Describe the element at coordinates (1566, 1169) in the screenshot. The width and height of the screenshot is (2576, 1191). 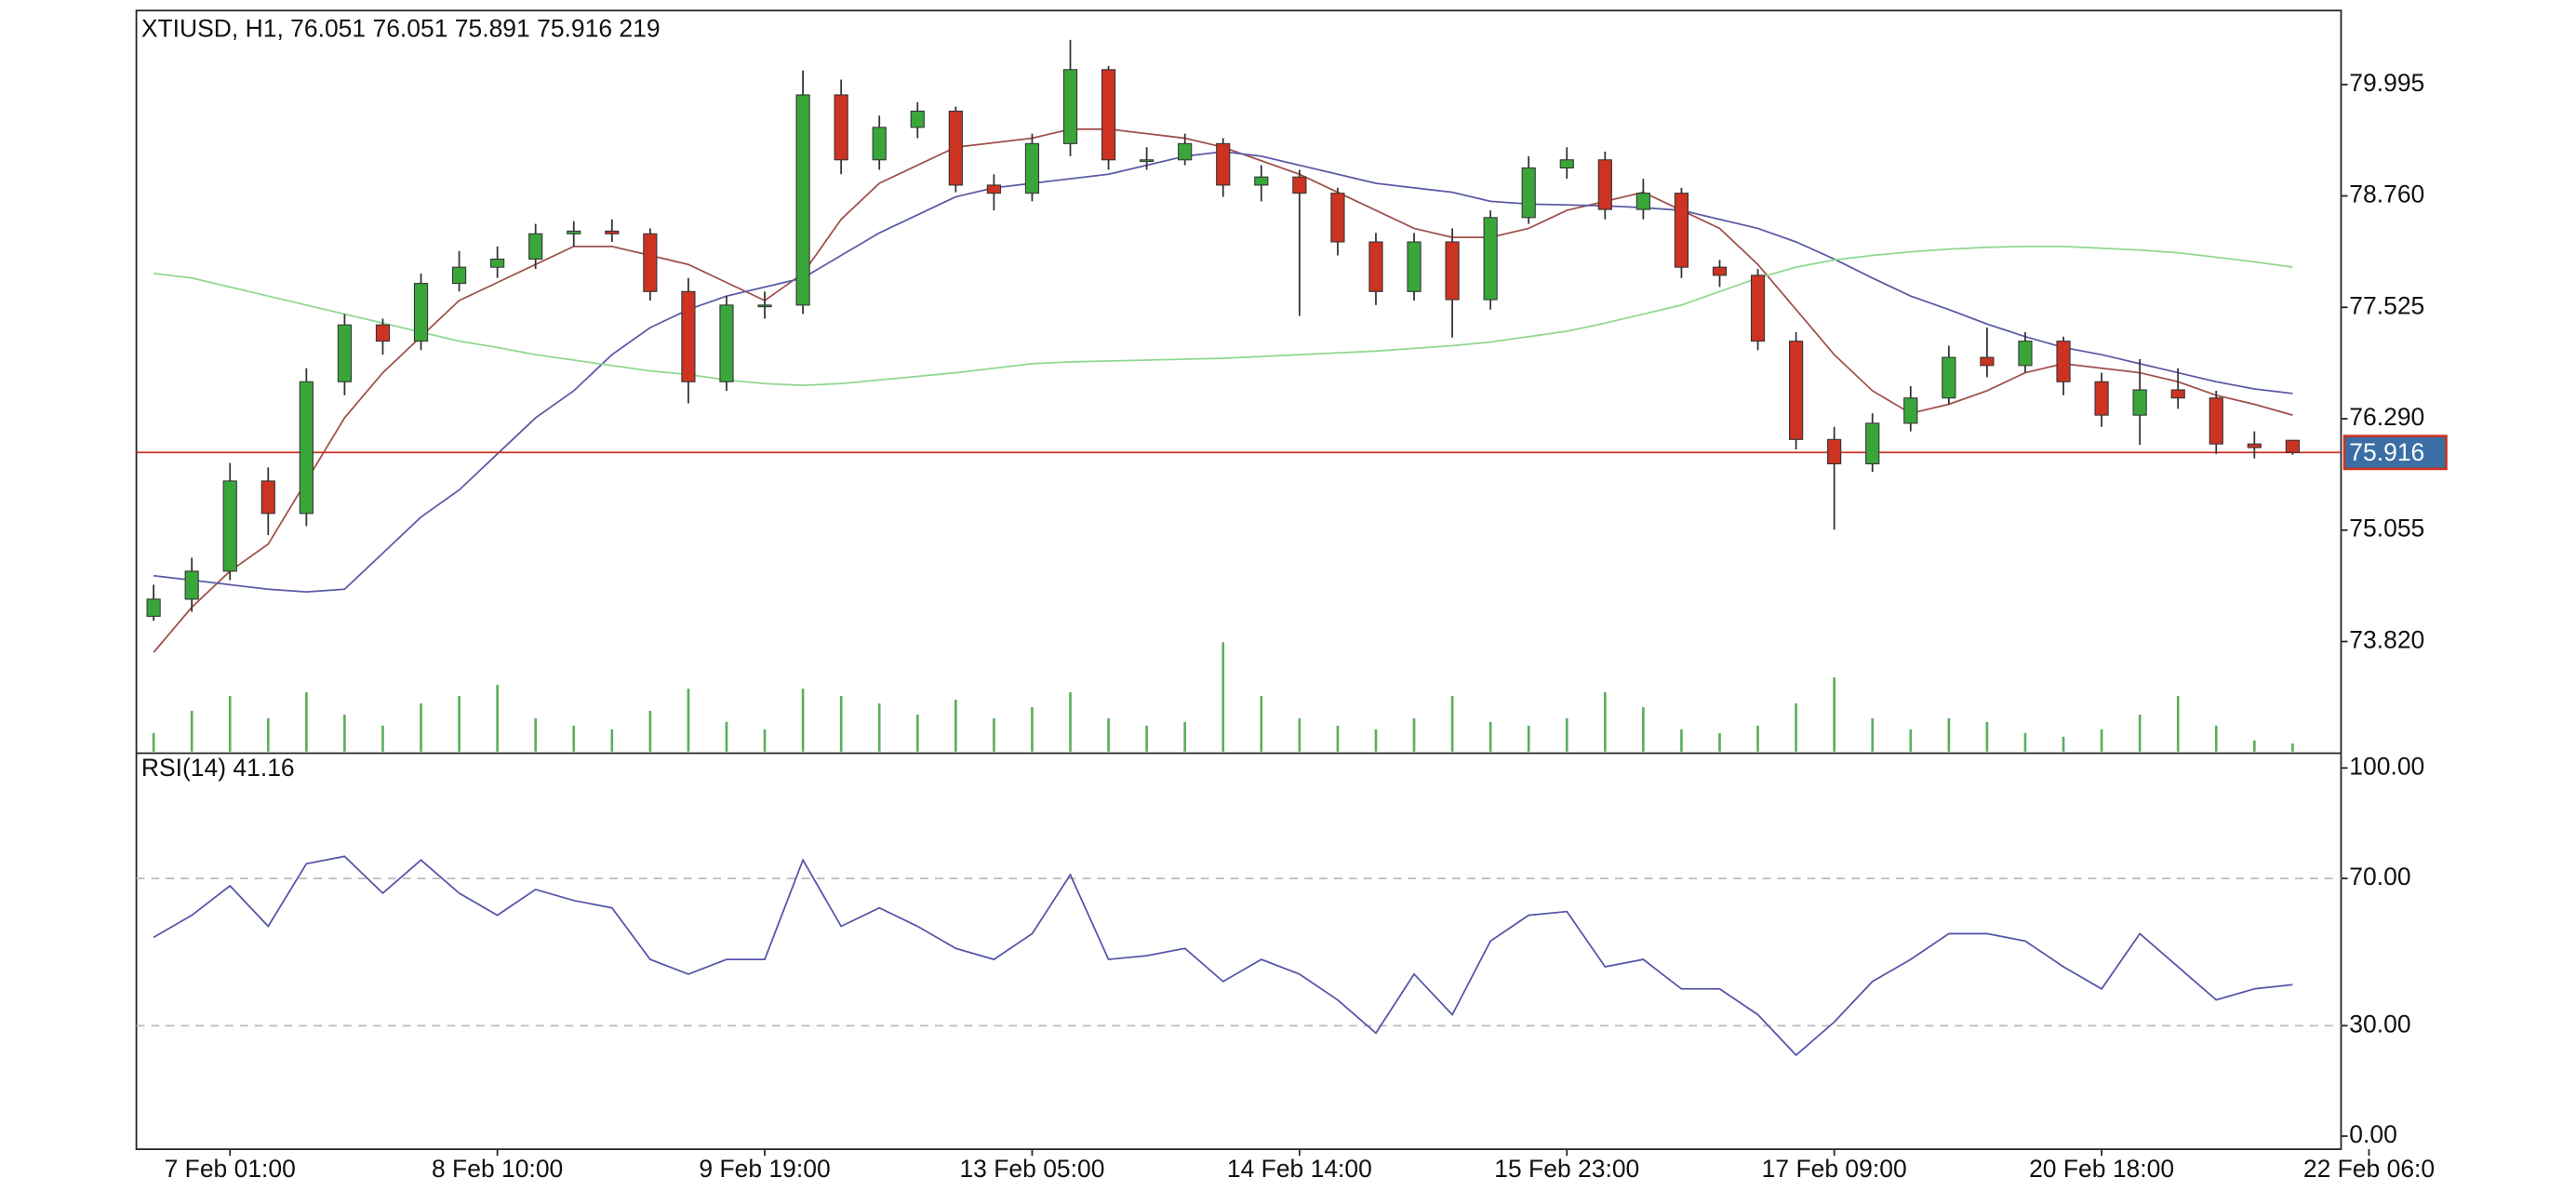
I see `x-tick-label: 15 Feb 23:00` at that location.